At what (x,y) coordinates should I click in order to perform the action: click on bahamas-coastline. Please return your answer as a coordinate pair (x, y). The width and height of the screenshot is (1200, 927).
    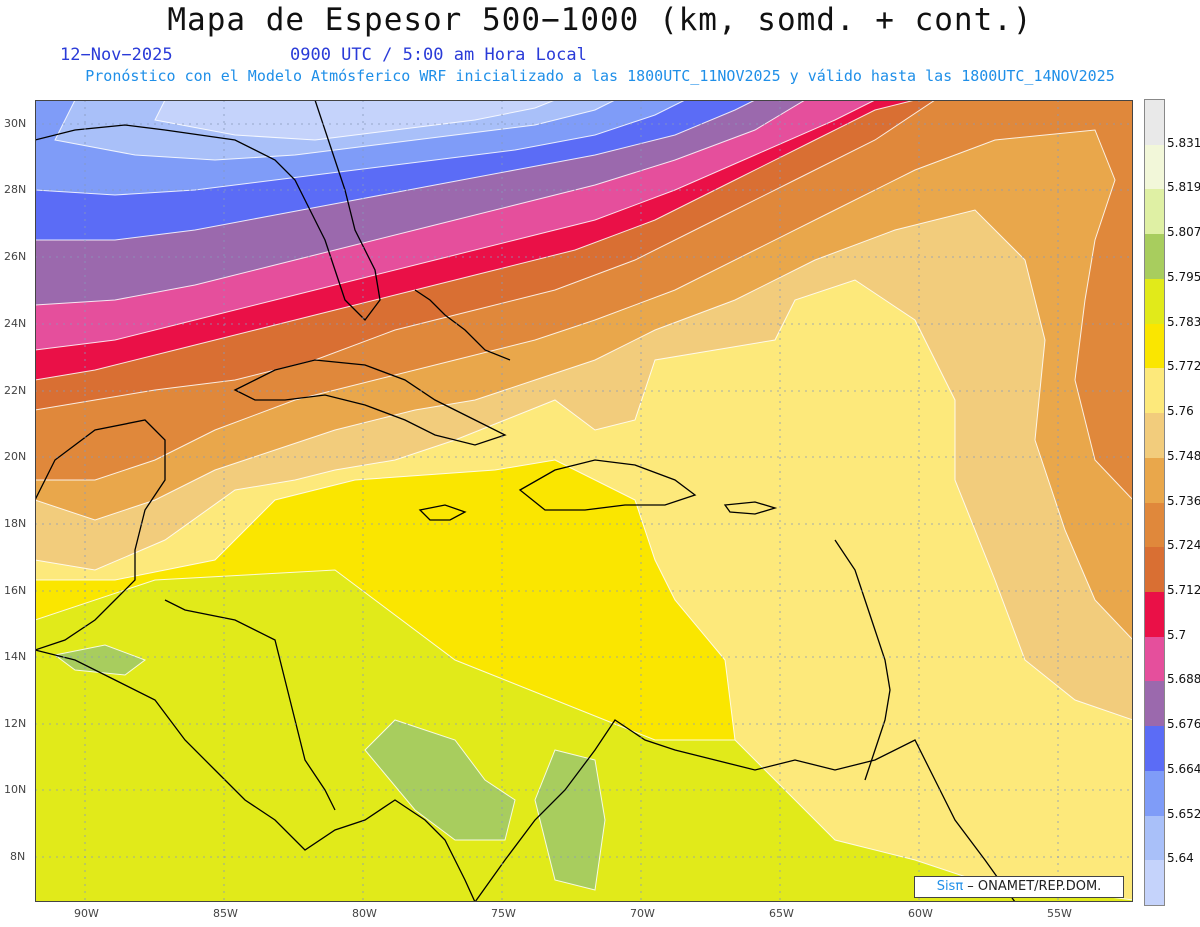
    Looking at the image, I should click on (462, 325).